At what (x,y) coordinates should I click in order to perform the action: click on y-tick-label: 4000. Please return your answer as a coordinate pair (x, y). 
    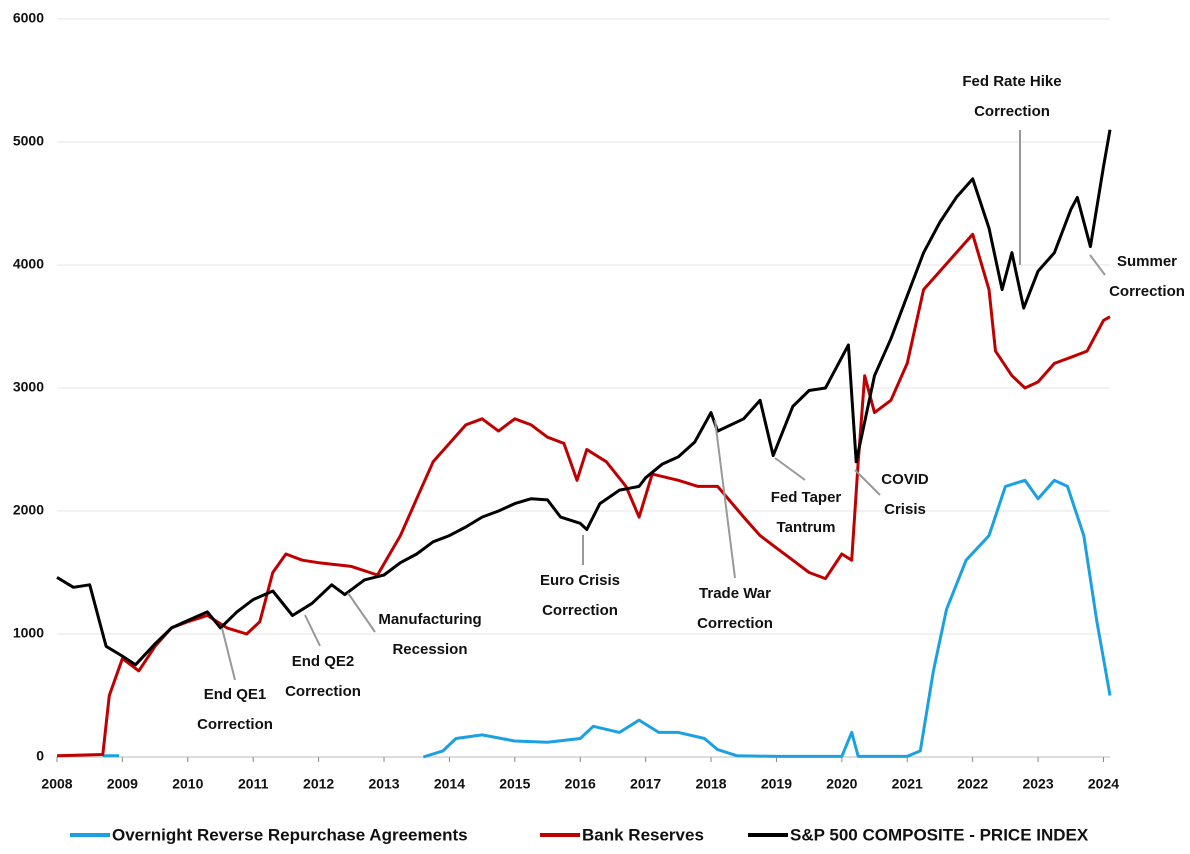
    Looking at the image, I should click on (28, 264).